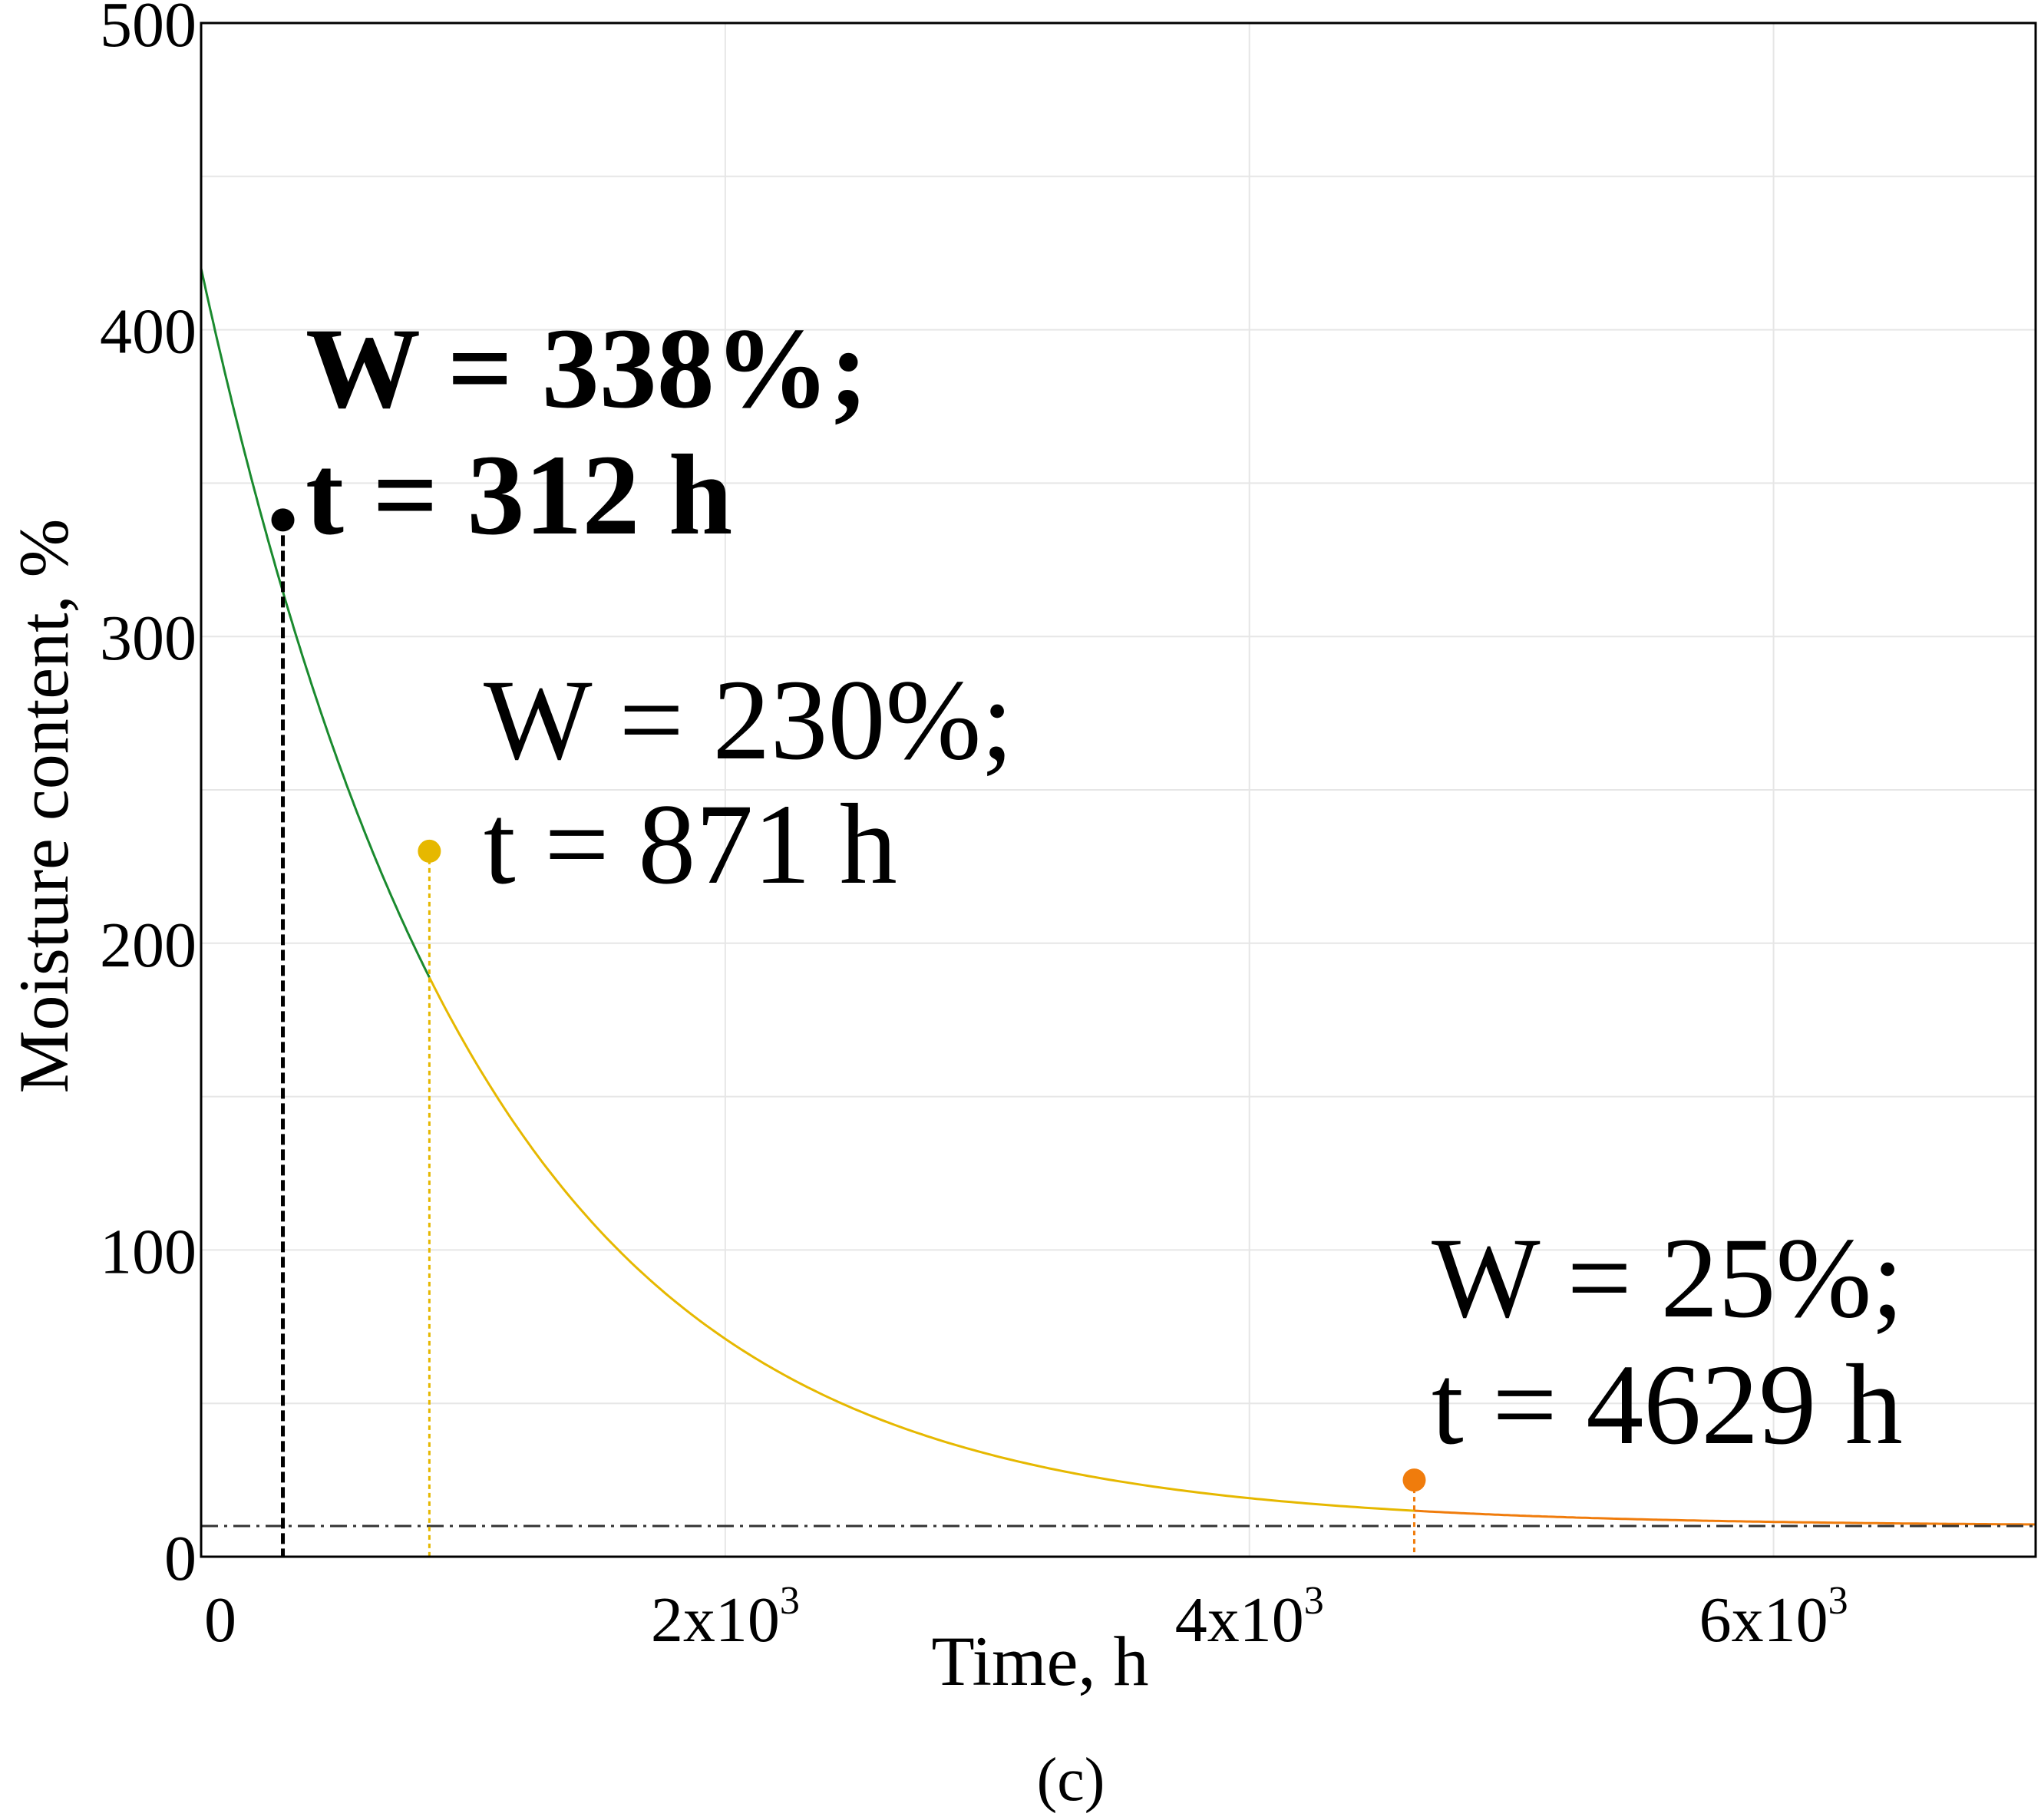  What do you see at coordinates (148, 30) in the screenshot?
I see `y-tick-label: 500` at bounding box center [148, 30].